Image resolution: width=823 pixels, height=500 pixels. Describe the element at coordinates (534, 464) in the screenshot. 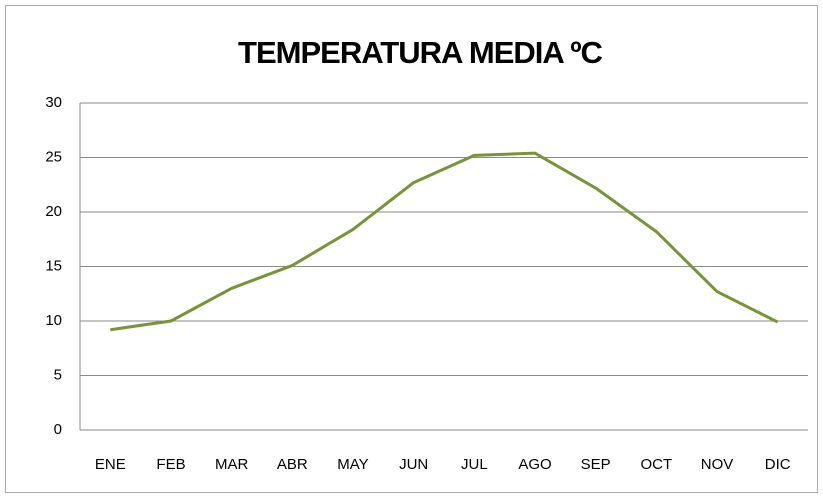

I see `x-tick-label: AGO` at that location.